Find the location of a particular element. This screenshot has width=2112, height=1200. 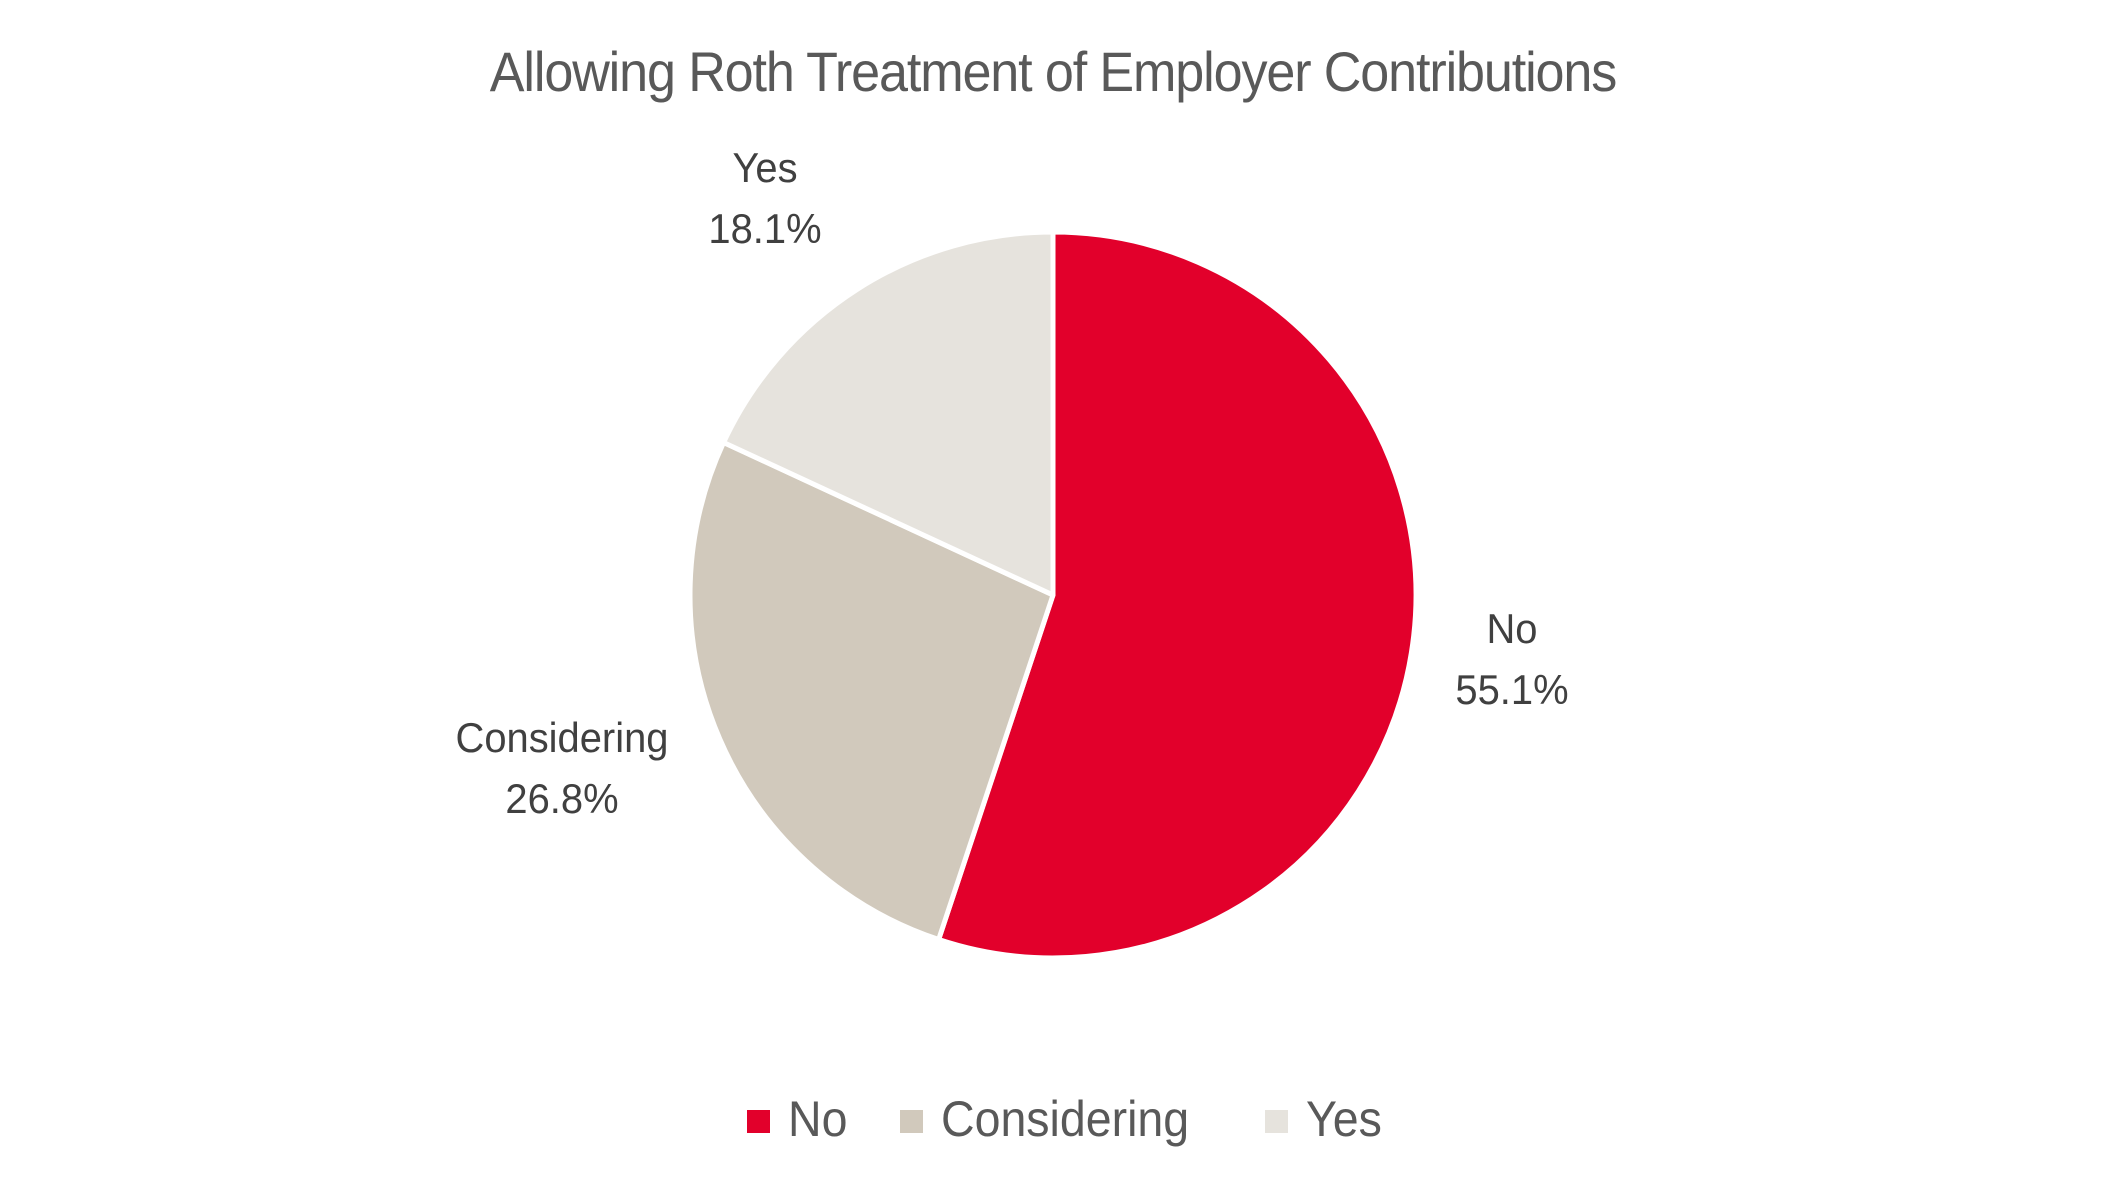

data-label-no-value: 55.1% is located at coordinates (1512, 689).